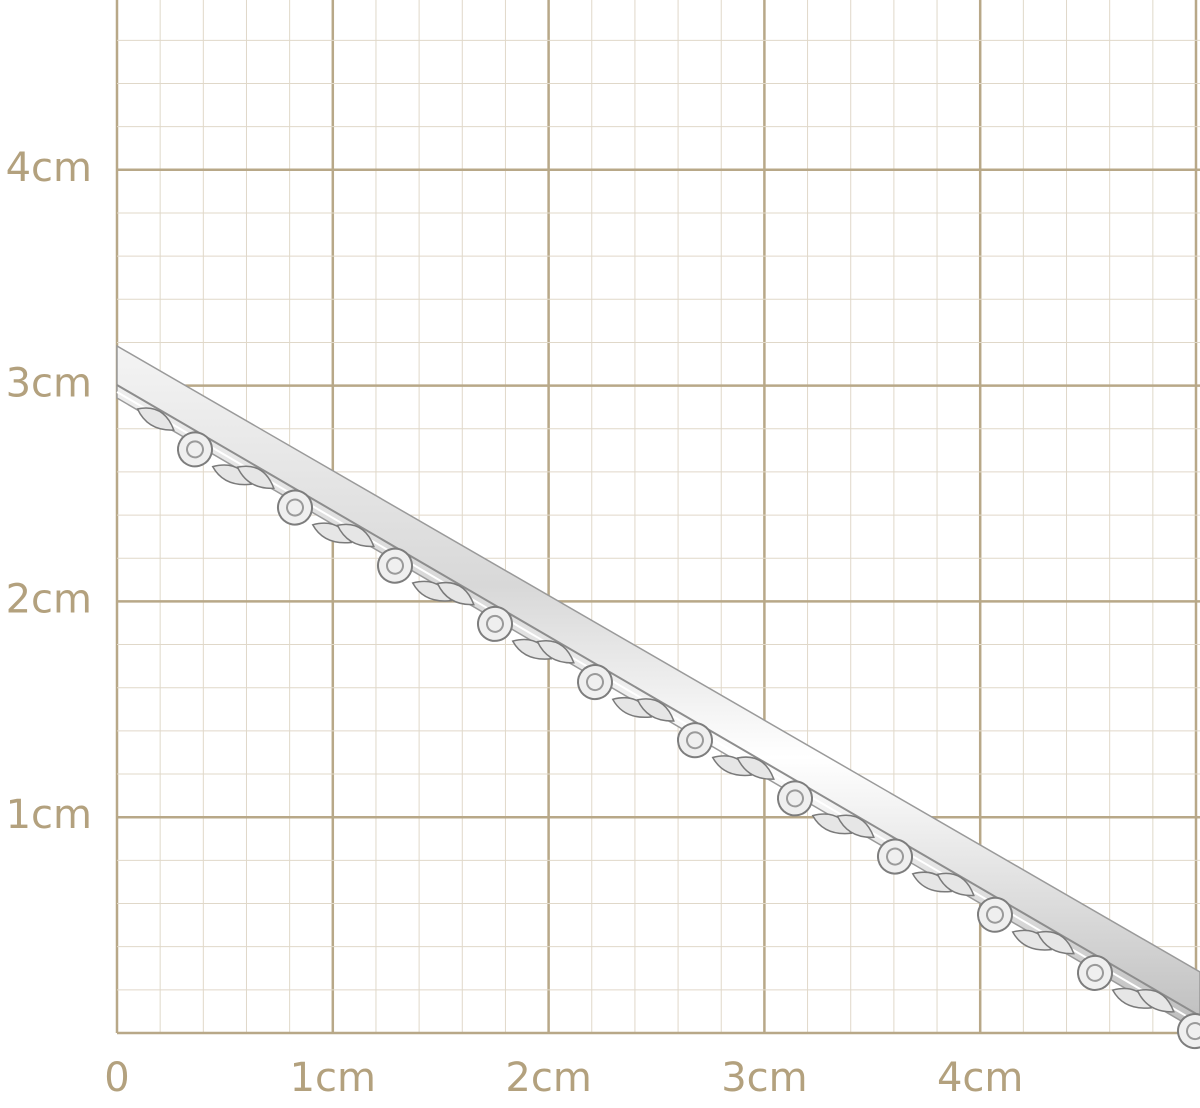 This screenshot has height=1108, width=1200. Describe the element at coordinates (764, 1078) in the screenshot. I see `x-axis-label: 3cm` at that location.